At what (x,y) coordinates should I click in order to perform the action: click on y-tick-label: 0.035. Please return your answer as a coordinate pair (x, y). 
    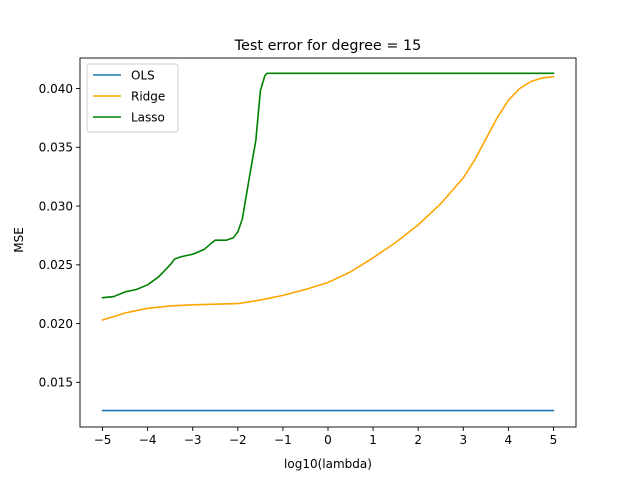
    Looking at the image, I should click on (56, 148).